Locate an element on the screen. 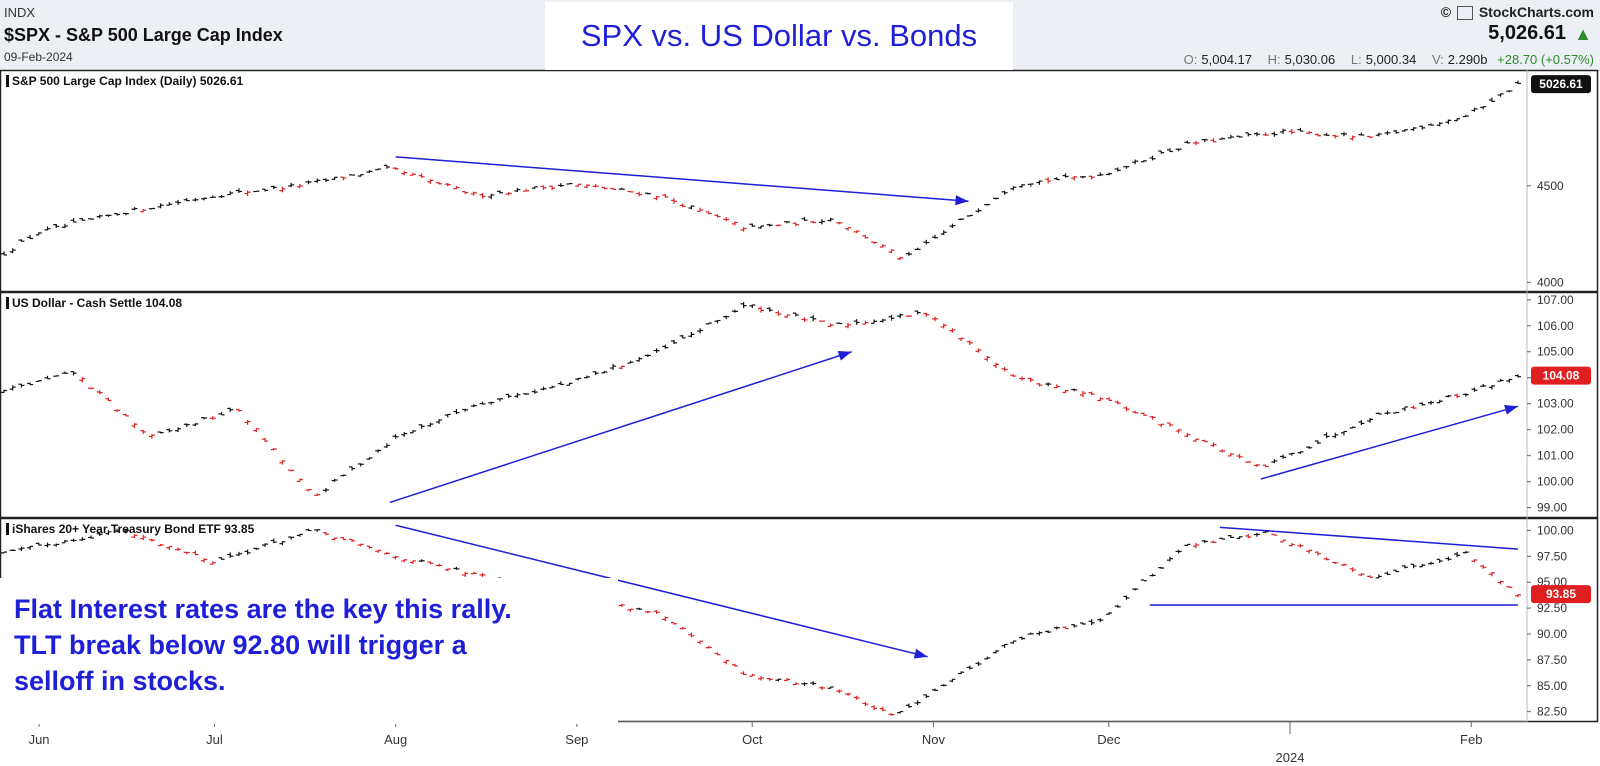  stockcharts-logo: © StockCharts.com is located at coordinates (1517, 12).